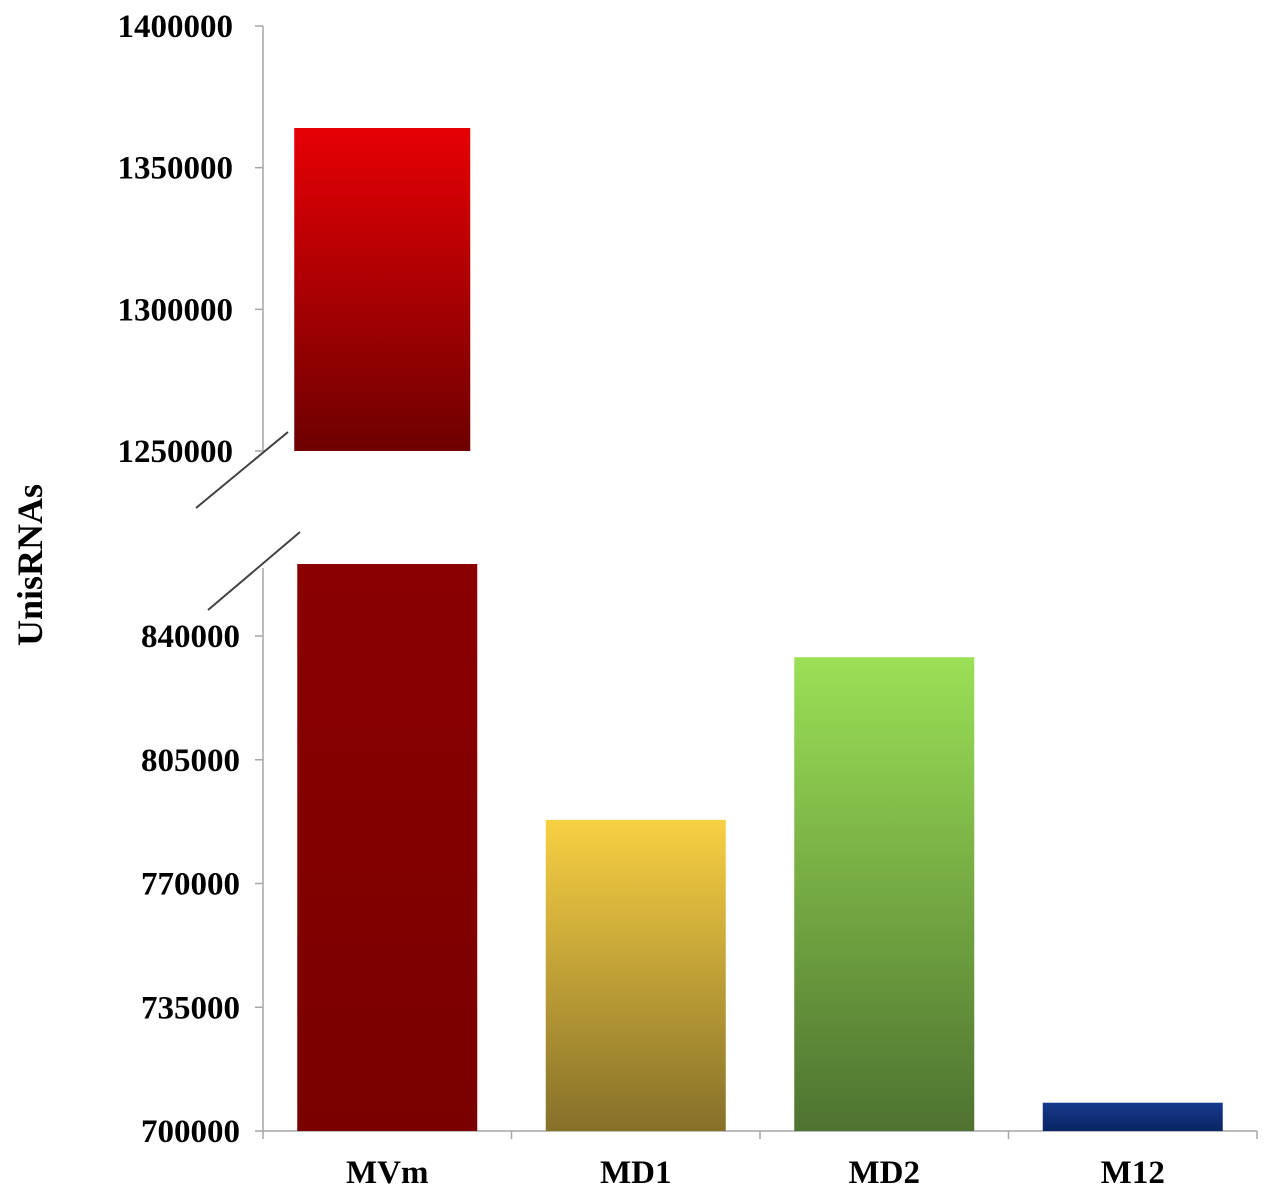 This screenshot has width=1267, height=1203. I want to click on y-axis-title: UnisRNAs, so click(30, 565).